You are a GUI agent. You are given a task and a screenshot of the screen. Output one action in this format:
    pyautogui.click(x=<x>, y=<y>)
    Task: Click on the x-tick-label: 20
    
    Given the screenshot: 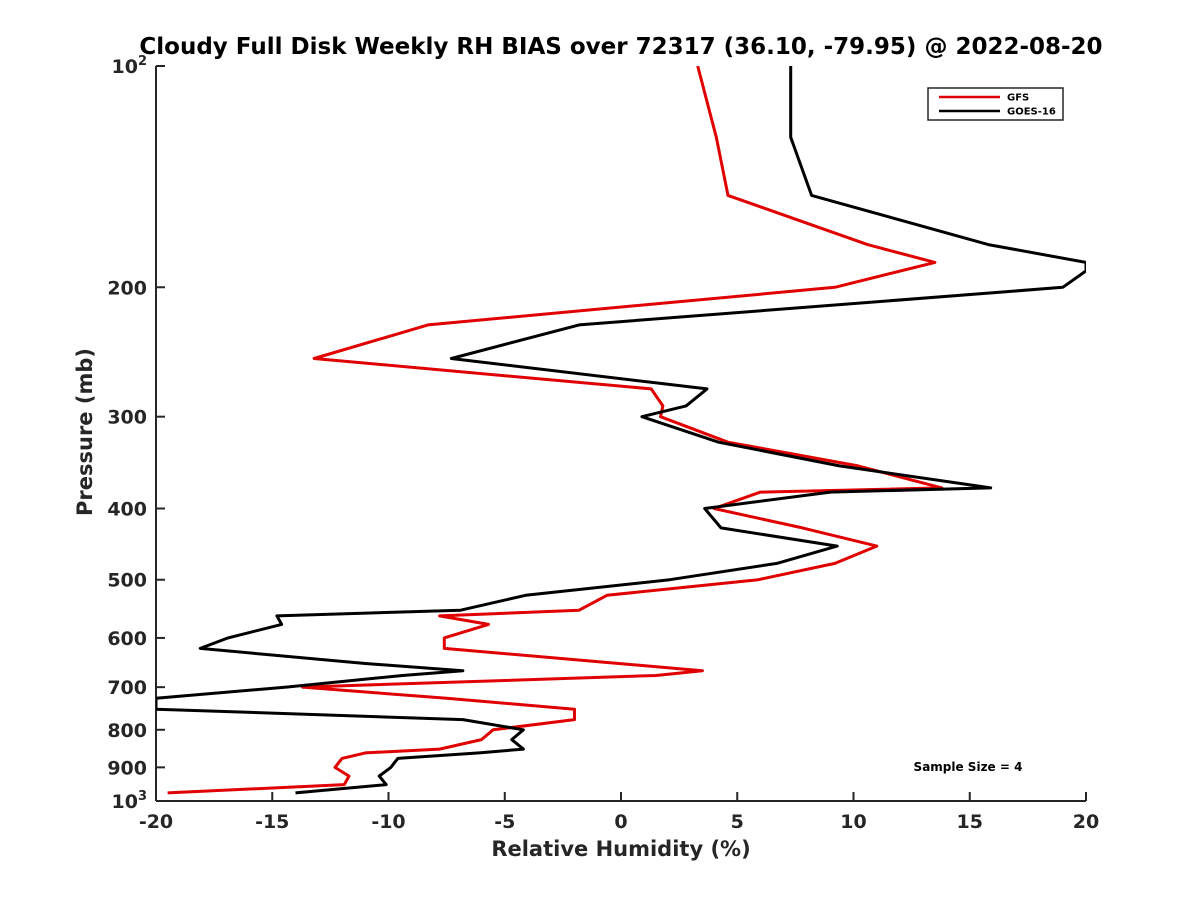 What is the action you would take?
    pyautogui.click(x=1086, y=822)
    